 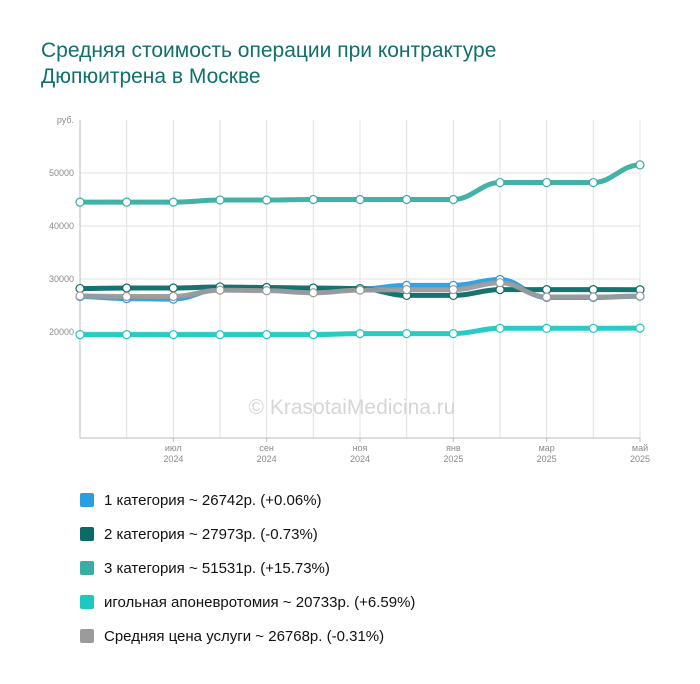 I want to click on x-tick-label-month: мар, so click(x=547, y=448).